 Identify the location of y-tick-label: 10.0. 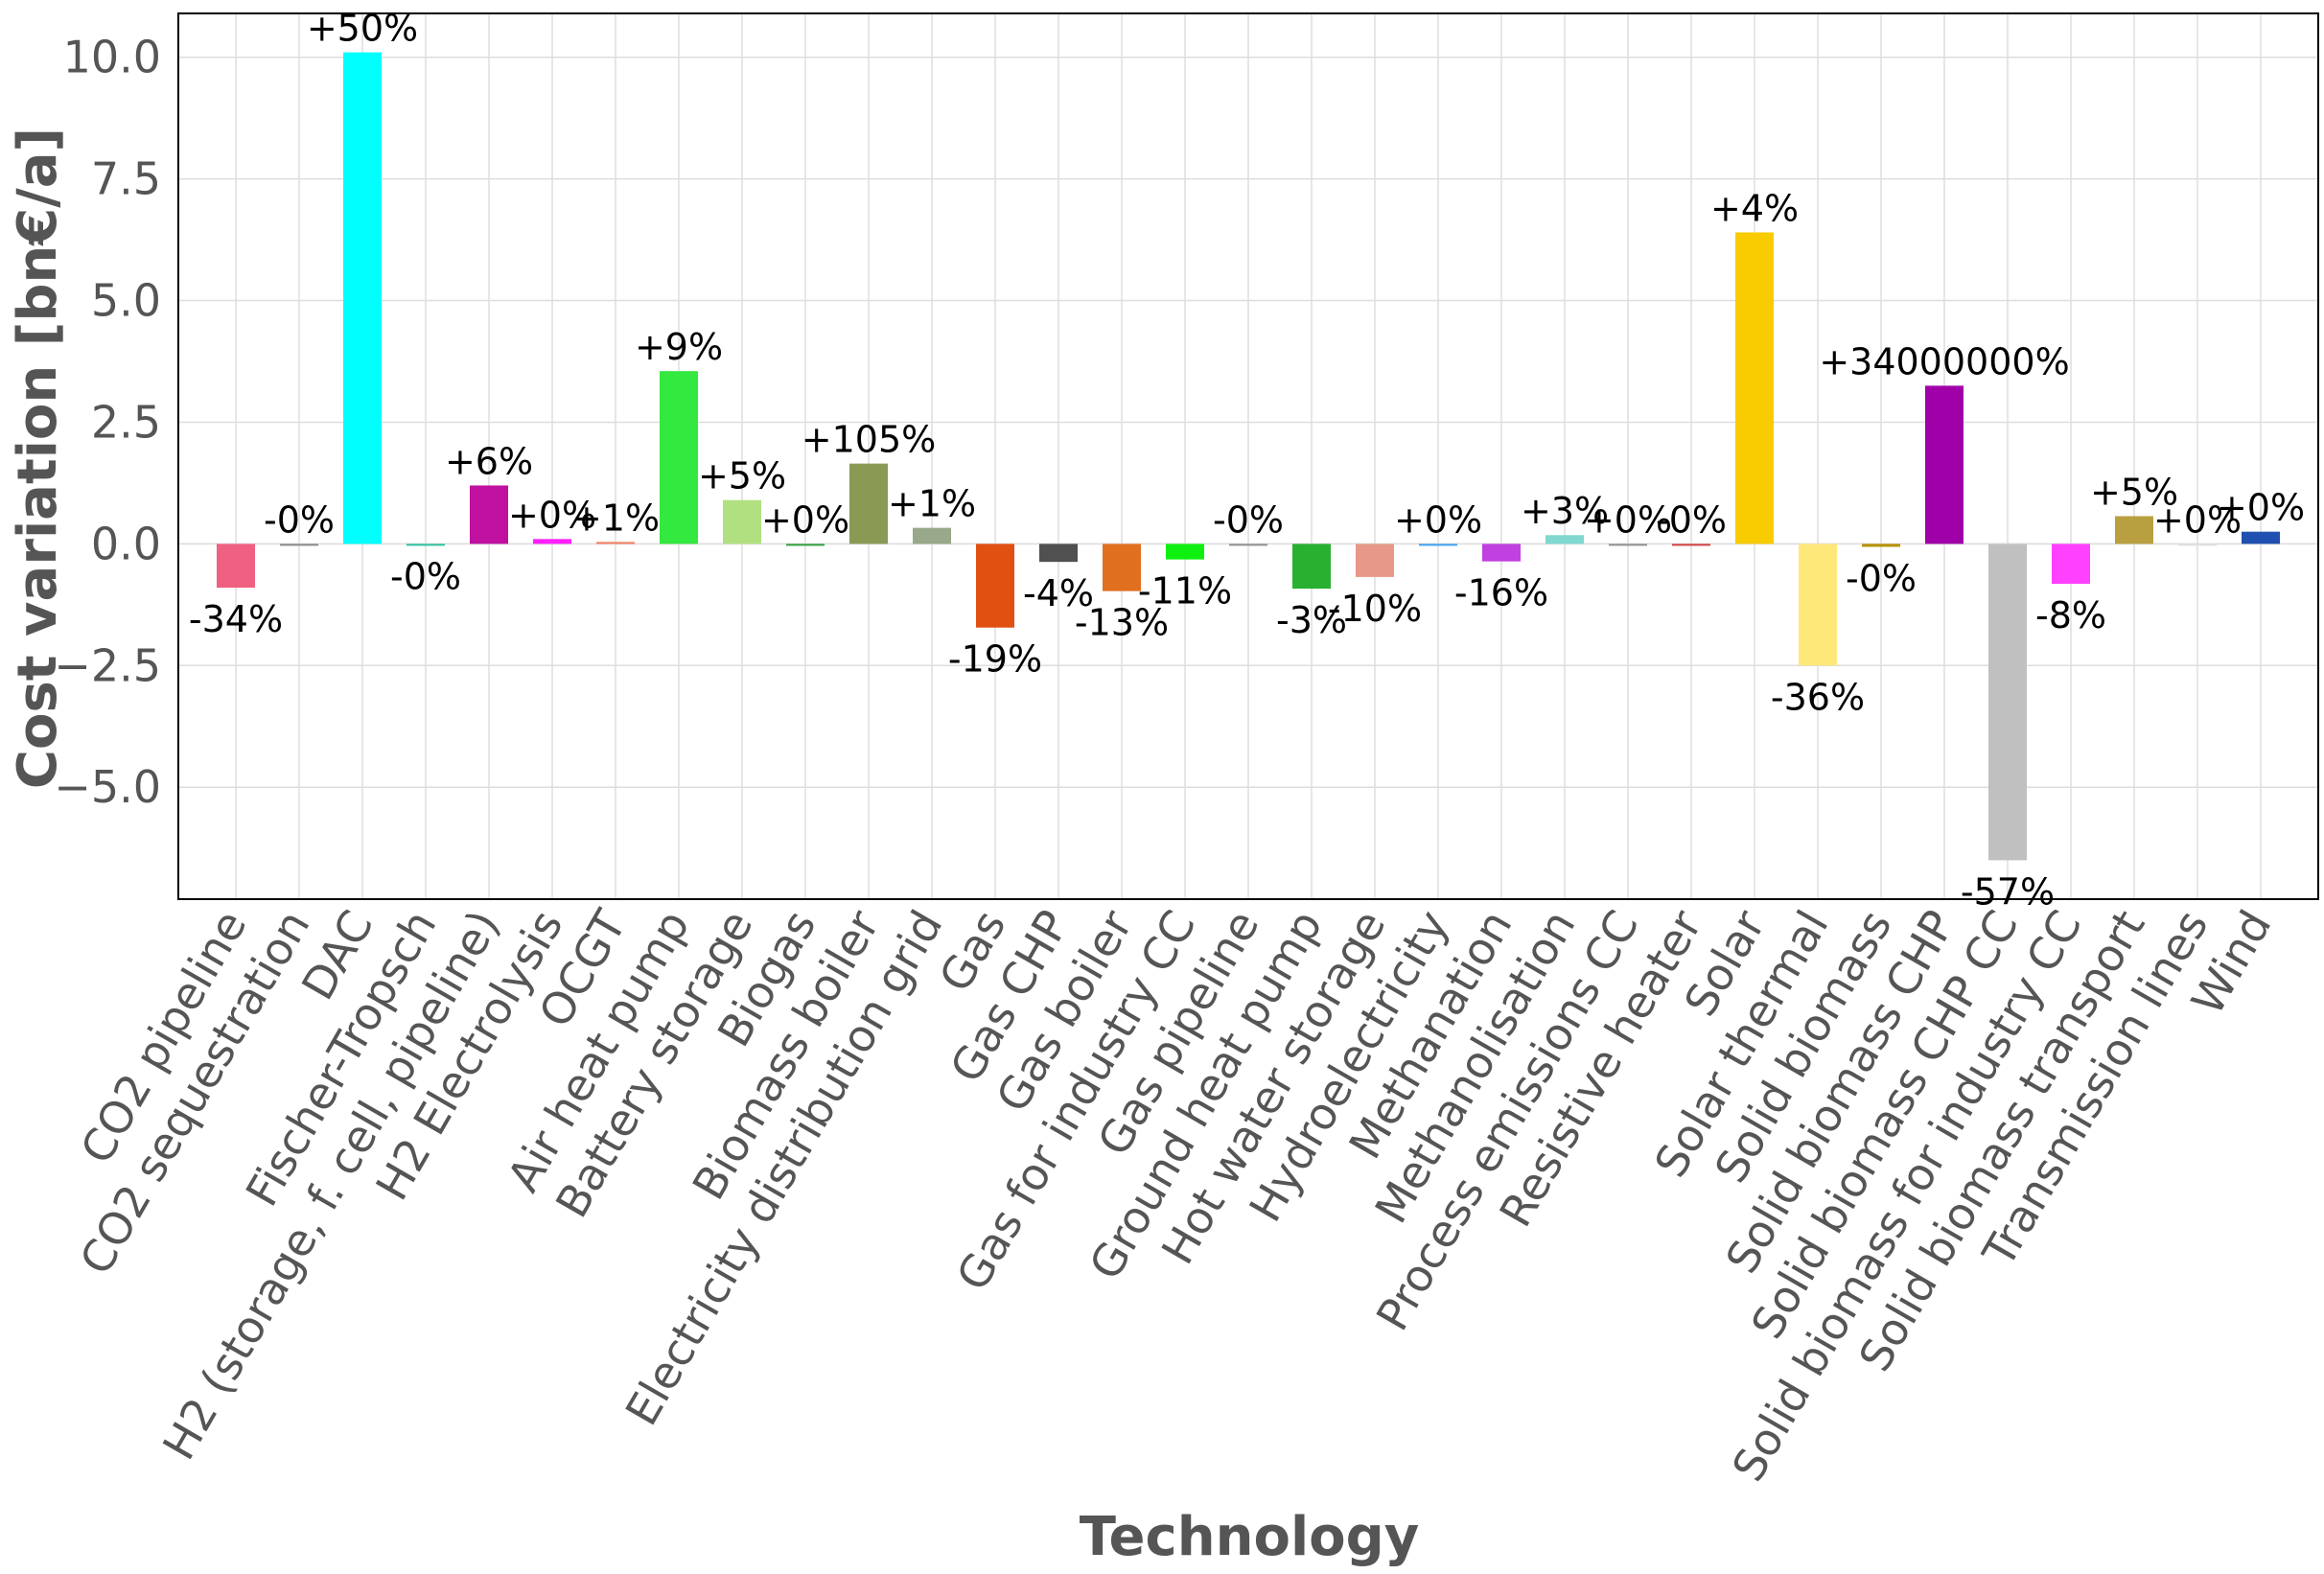
(112, 57).